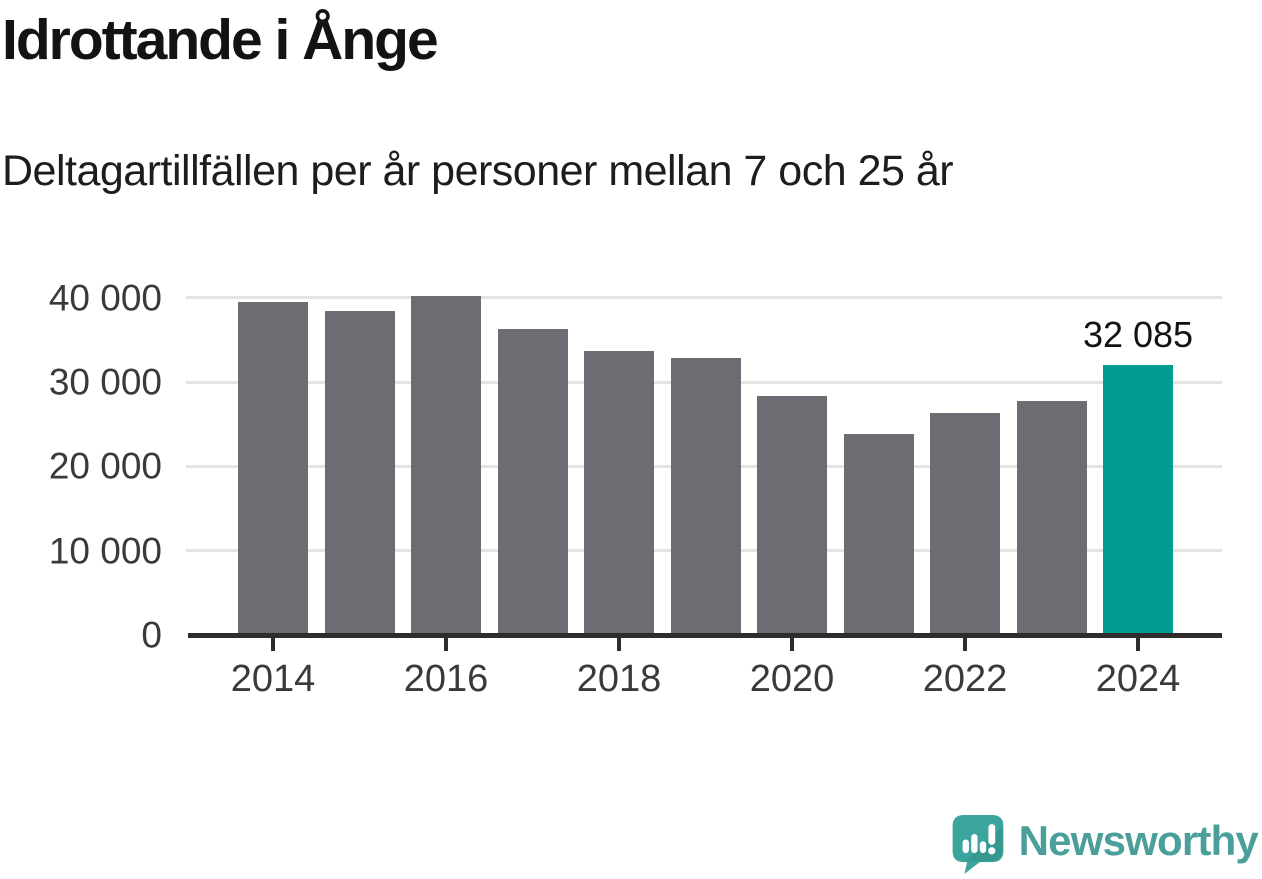 The width and height of the screenshot is (1262, 879). Describe the element at coordinates (619, 493) in the screenshot. I see `bar-2018` at that location.